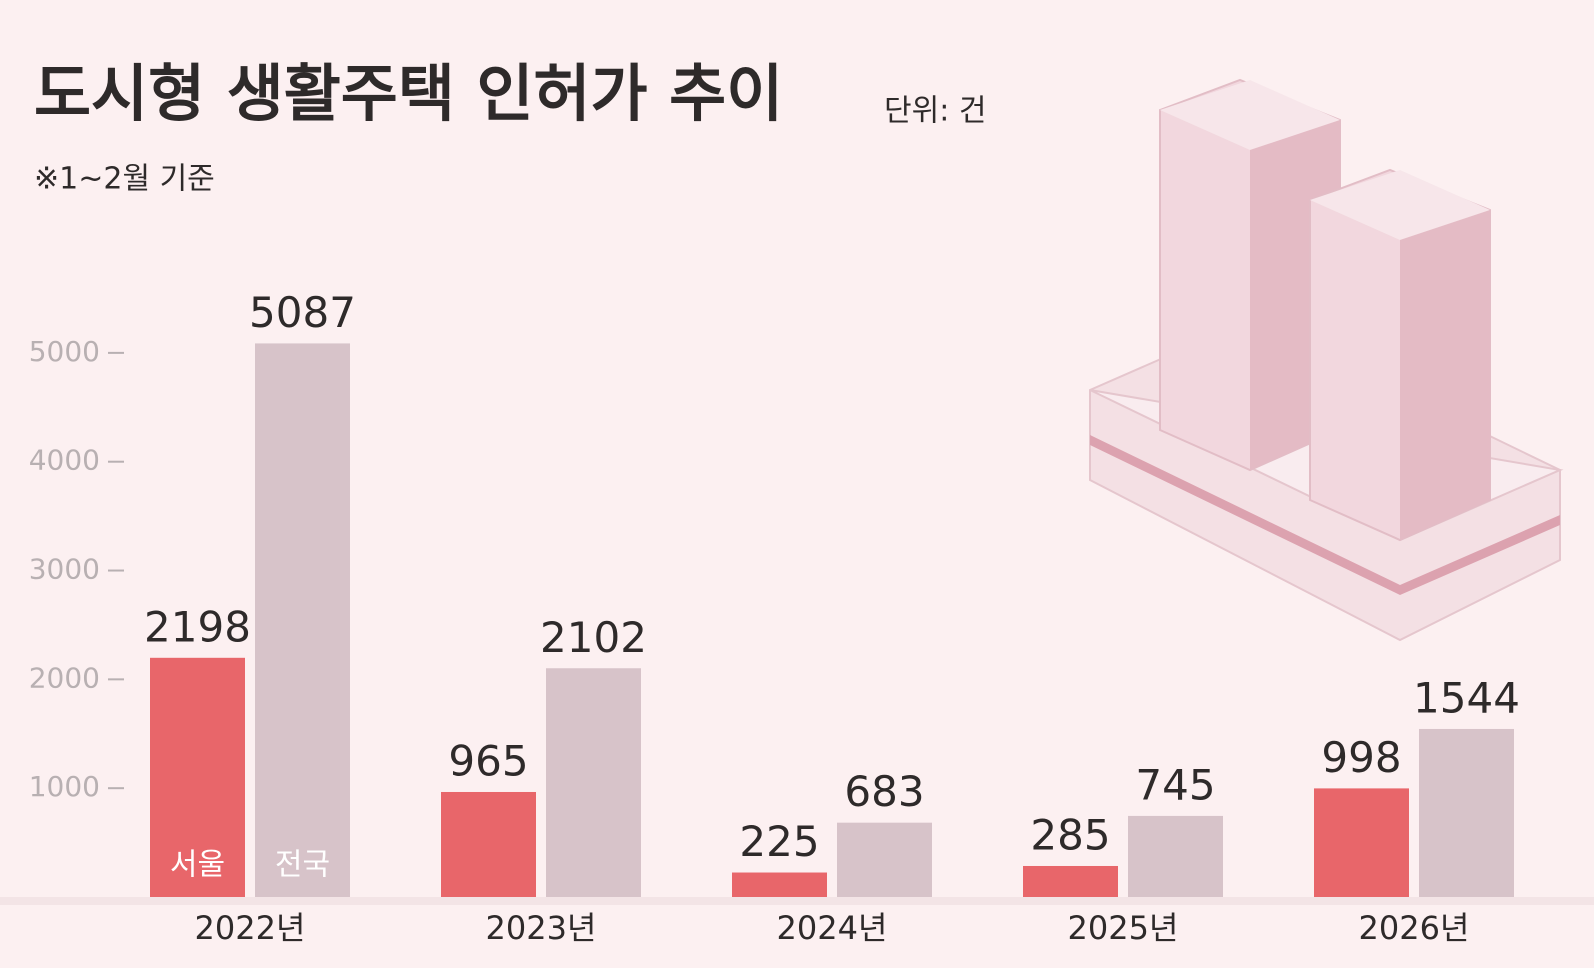 Image resolution: width=1594 pixels, height=968 pixels. What do you see at coordinates (250, 928) in the screenshot?
I see `x-tick-label: 2022년` at bounding box center [250, 928].